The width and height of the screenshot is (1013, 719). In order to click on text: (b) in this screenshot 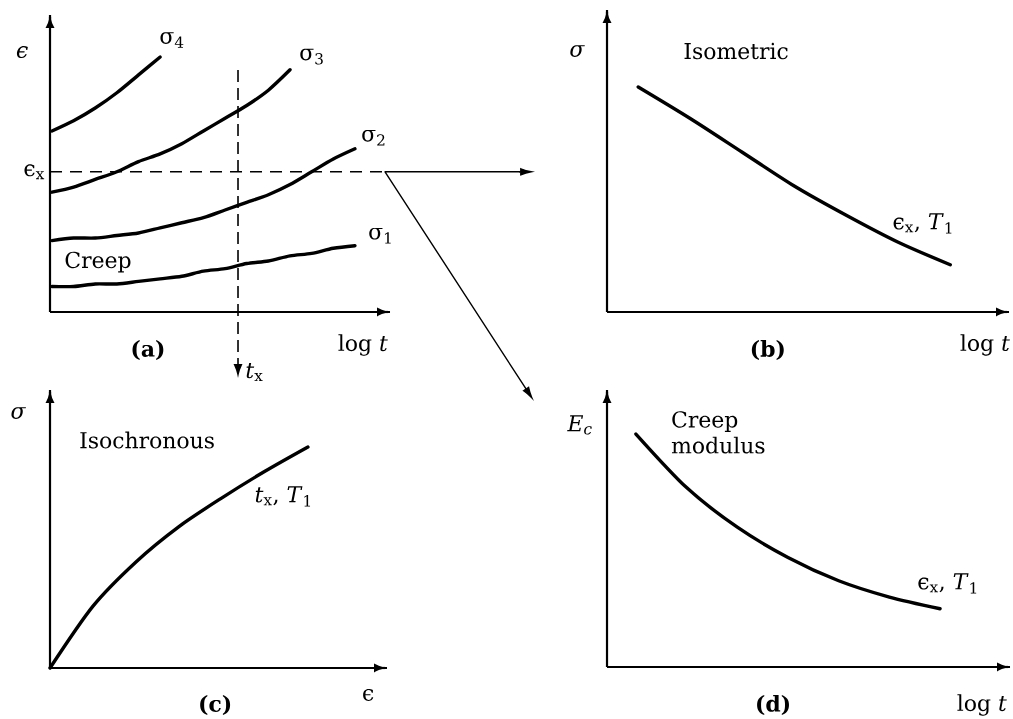, I will do `click(767, 350)`.